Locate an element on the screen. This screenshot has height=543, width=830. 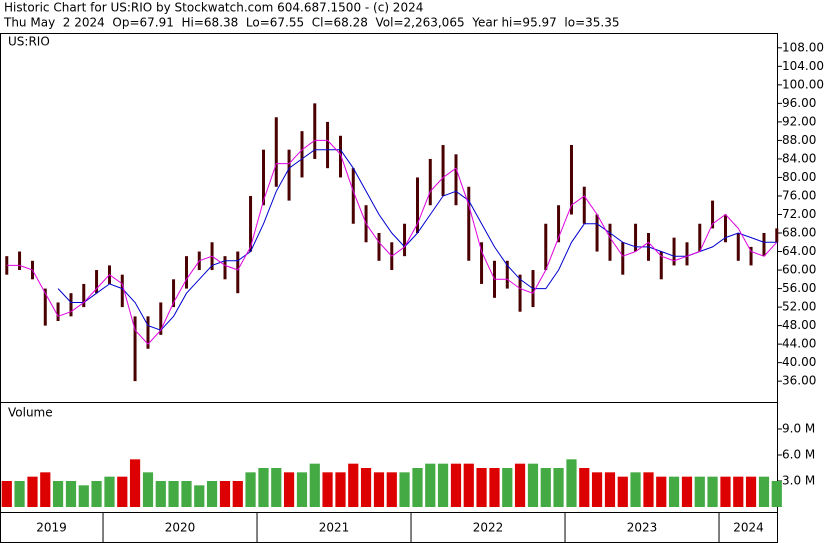
y-tick-label: 92.00 is located at coordinates (799, 121).